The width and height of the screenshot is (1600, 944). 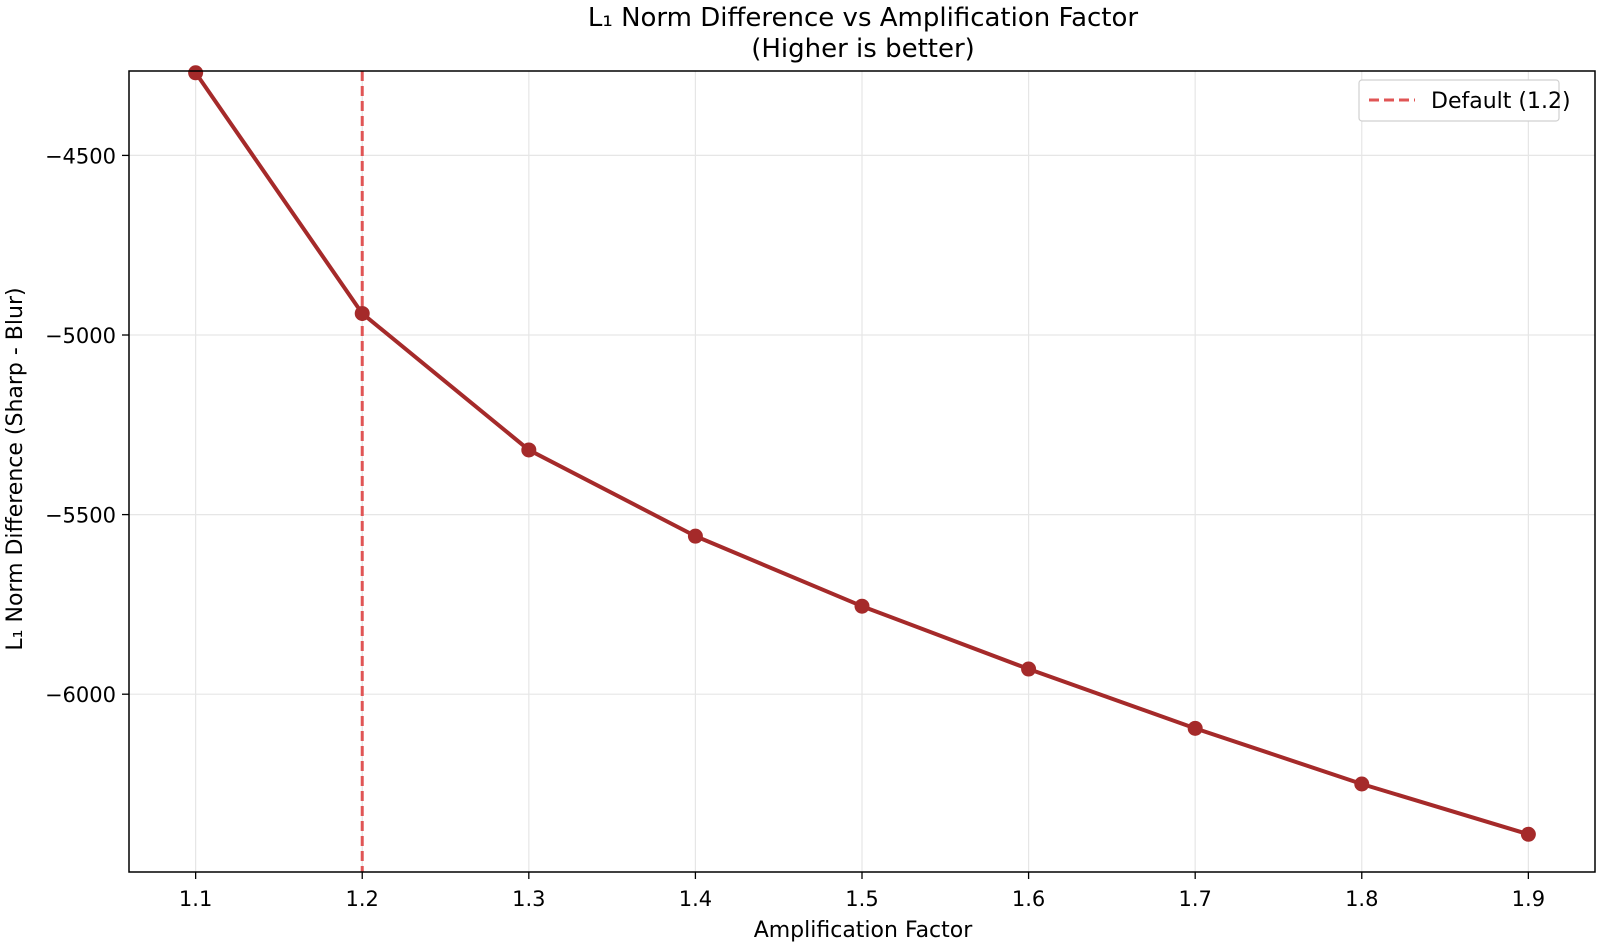 I want to click on x-tick-label: 1.5, so click(x=861, y=899).